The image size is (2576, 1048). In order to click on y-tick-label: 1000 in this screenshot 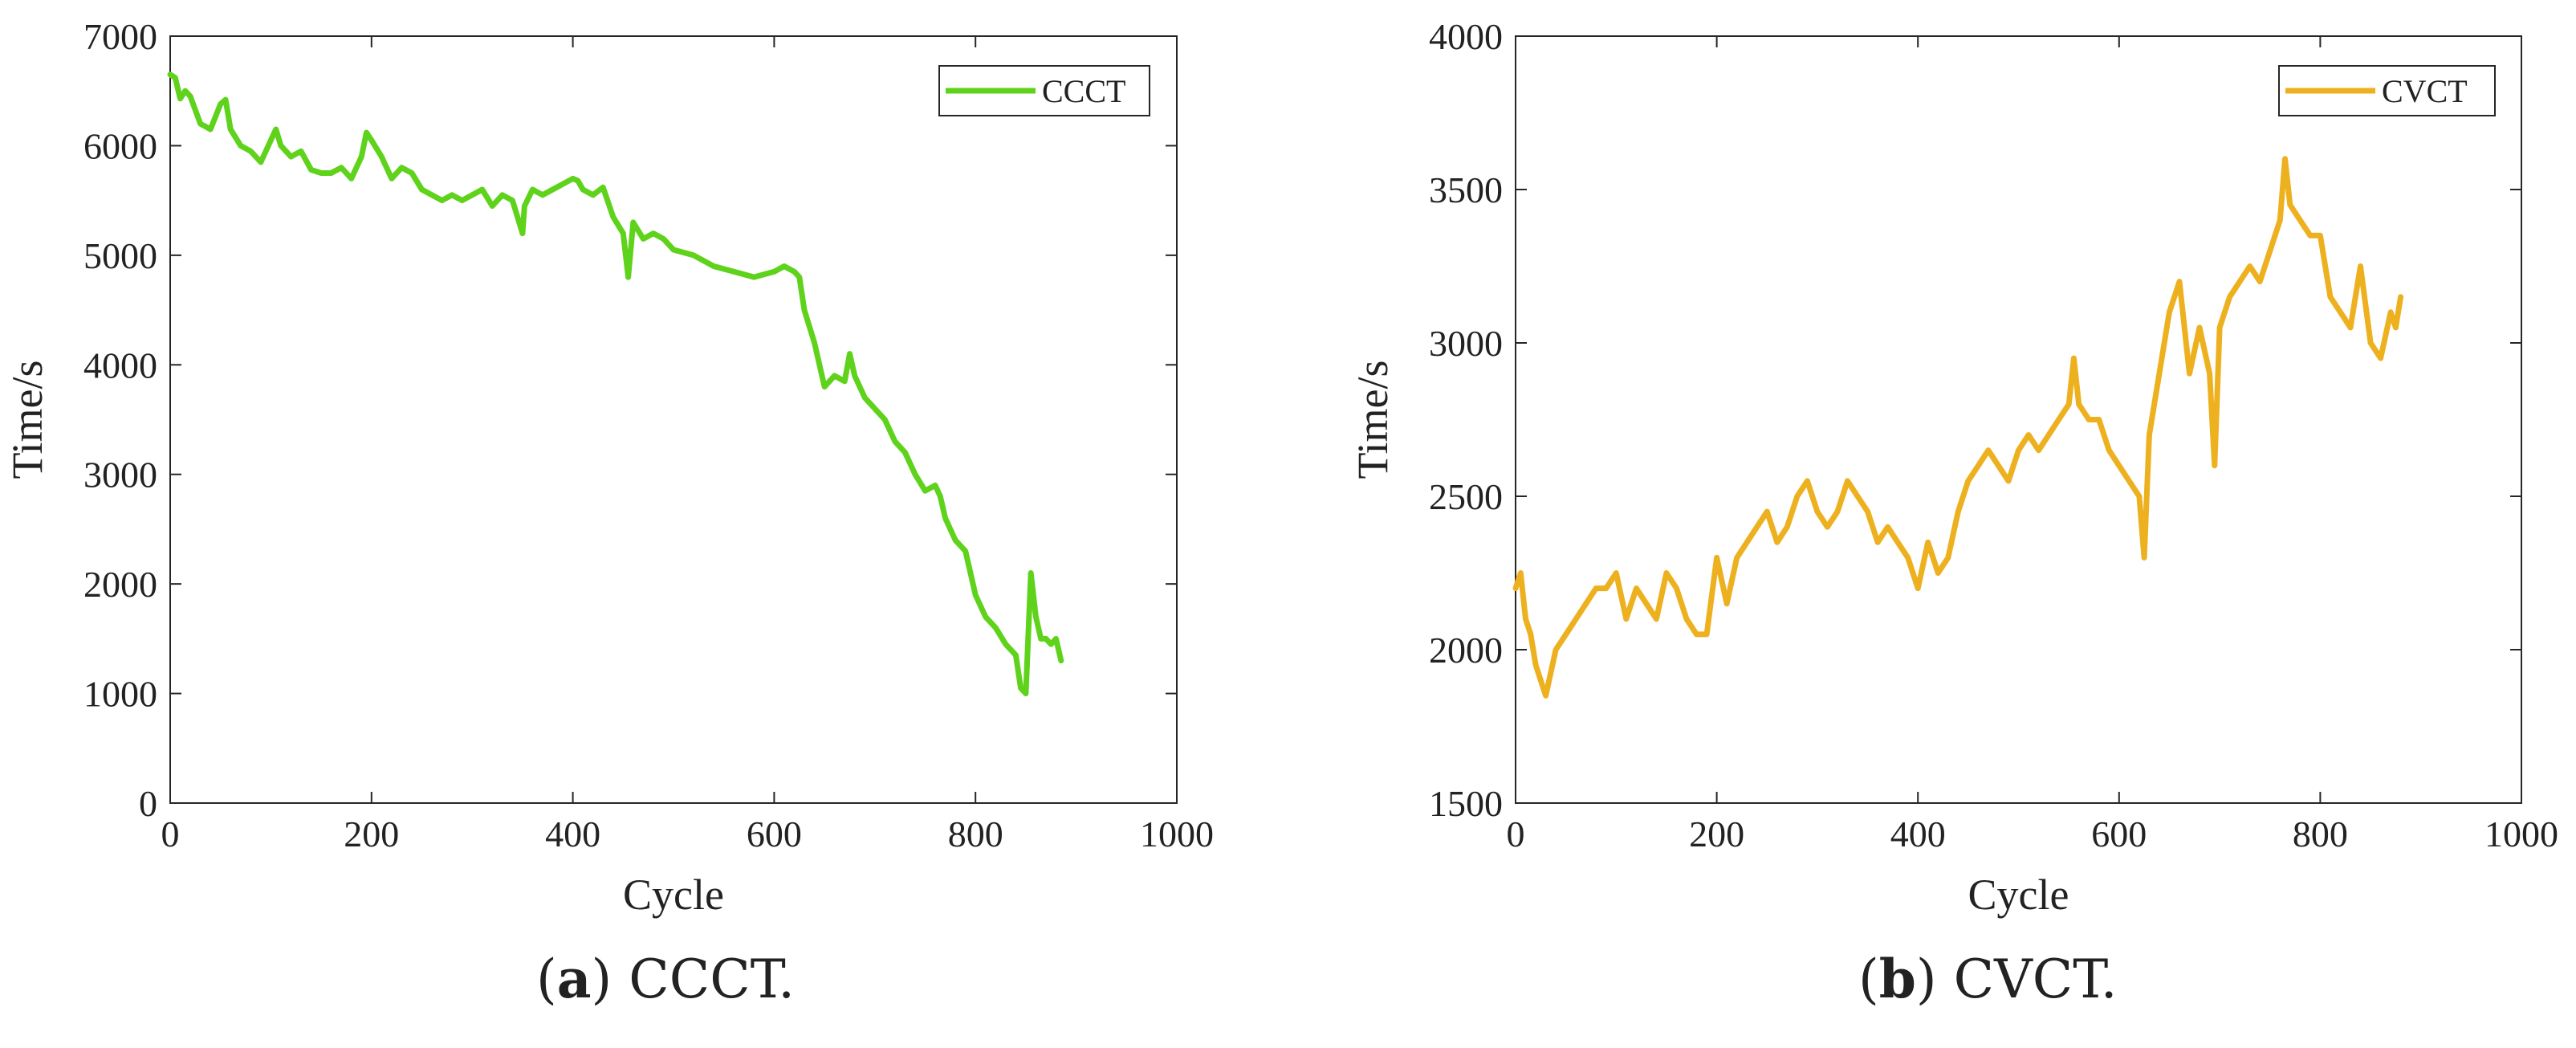, I will do `click(120, 694)`.